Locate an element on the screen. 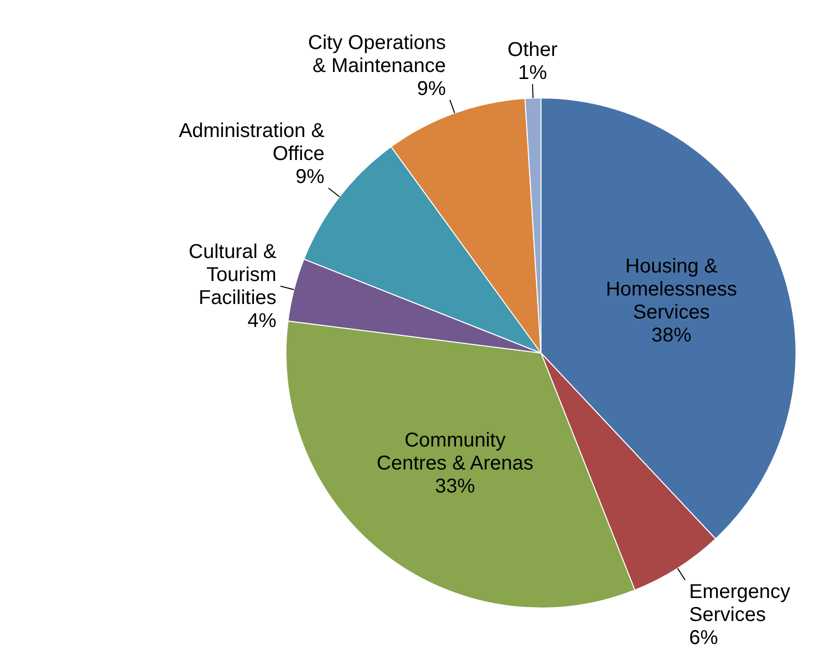 The image size is (833, 664). data-label: 6% is located at coordinates (703, 638).